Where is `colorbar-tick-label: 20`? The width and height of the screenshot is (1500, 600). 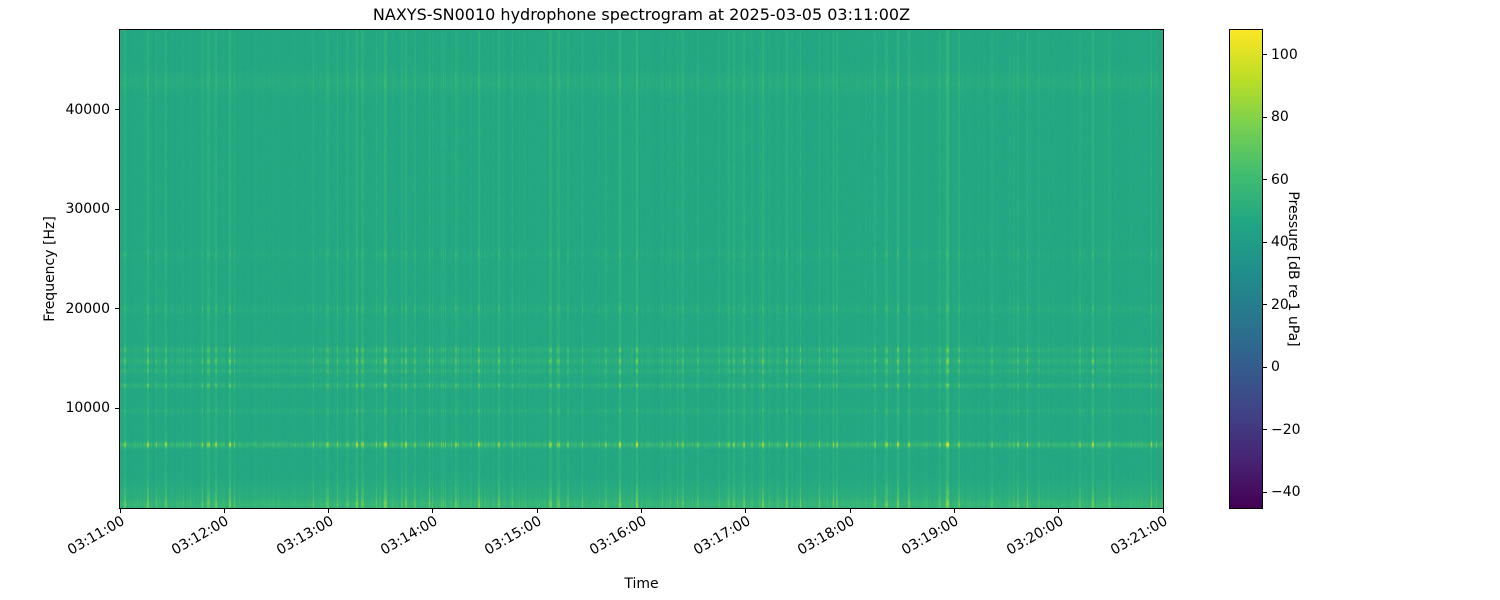
colorbar-tick-label: 20 is located at coordinates (1280, 304).